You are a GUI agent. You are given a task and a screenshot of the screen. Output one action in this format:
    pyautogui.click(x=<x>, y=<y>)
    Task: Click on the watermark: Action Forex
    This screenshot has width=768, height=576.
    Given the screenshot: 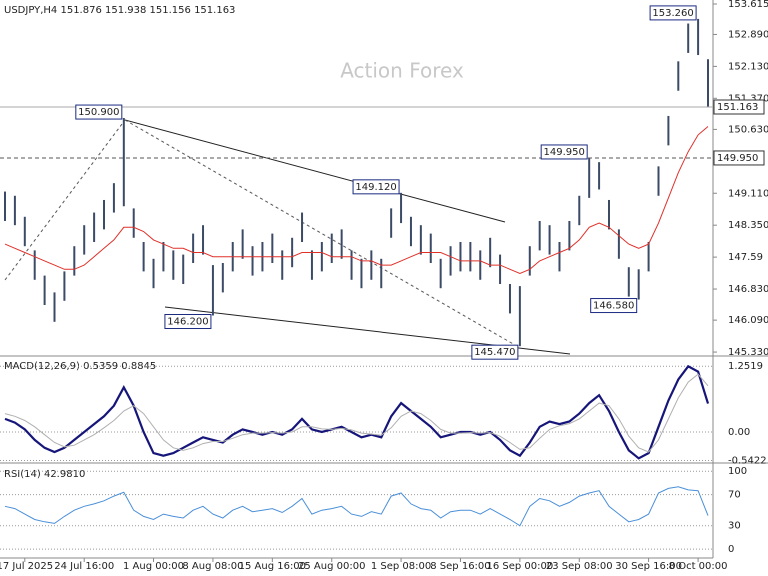 What is the action you would take?
    pyautogui.click(x=402, y=71)
    